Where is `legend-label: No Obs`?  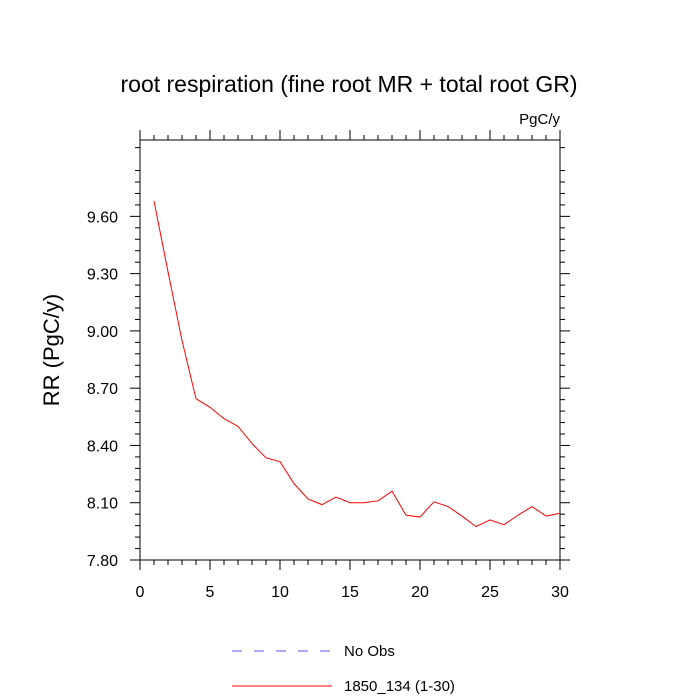
legend-label: No Obs is located at coordinates (369, 651).